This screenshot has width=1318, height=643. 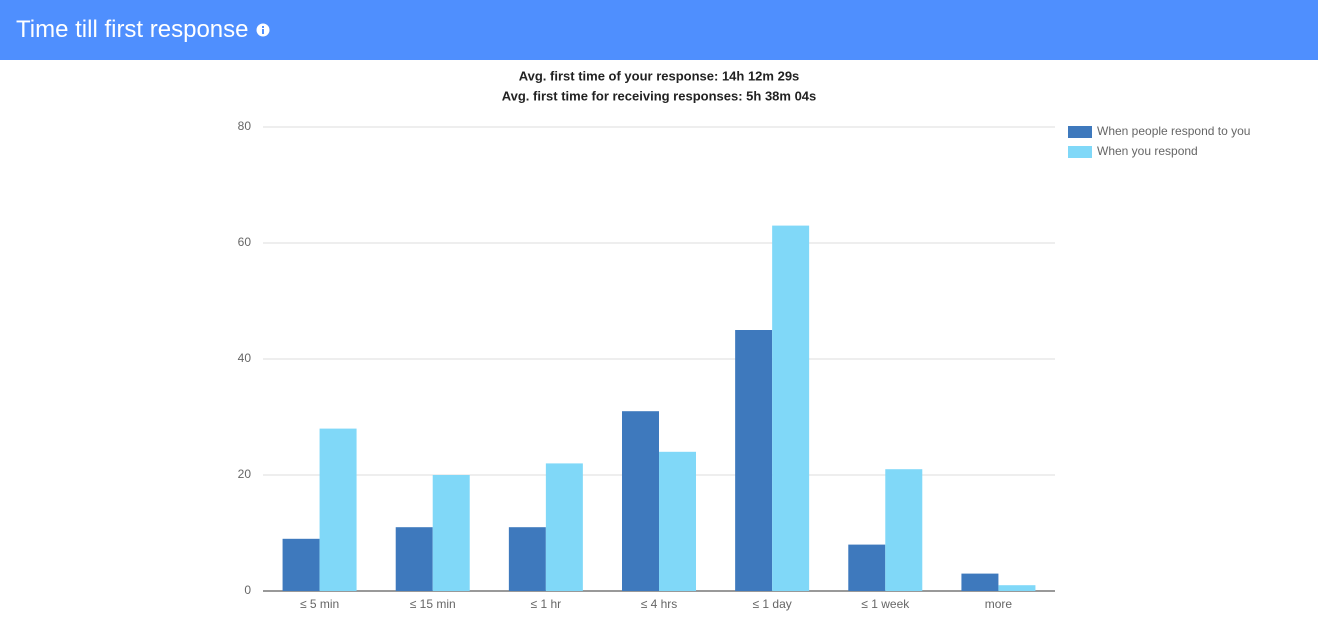 I want to click on x-tick-label: ≤ 4 hrs, so click(x=659, y=604).